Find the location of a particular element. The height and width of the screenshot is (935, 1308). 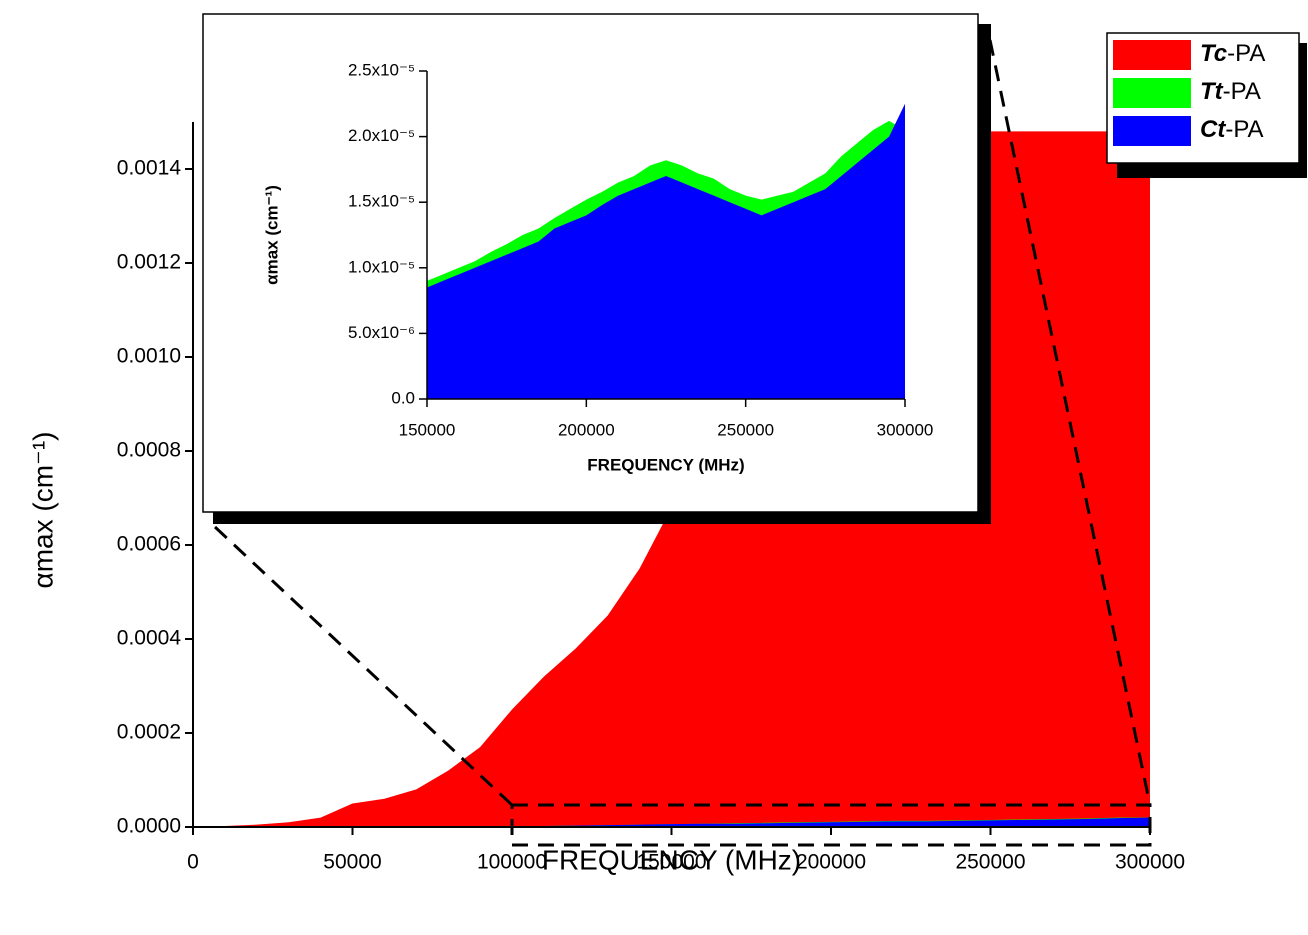

y-tick-label: 2.5x10⁻⁵ is located at coordinates (381, 69).